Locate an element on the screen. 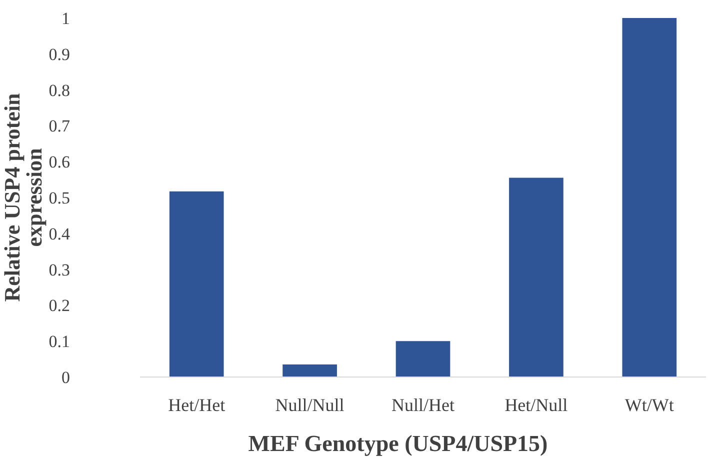 The image size is (718, 467). y-tick-label: 0.7 is located at coordinates (59, 126).